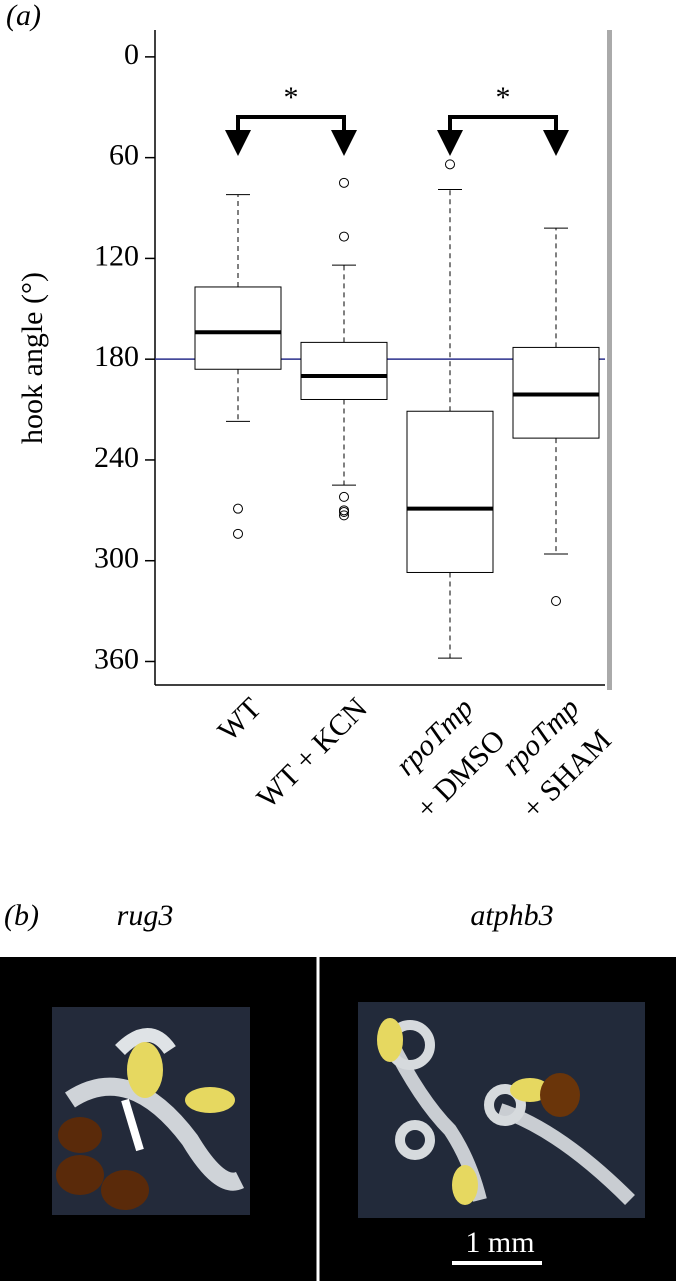 This screenshot has height=1281, width=676. What do you see at coordinates (511, 915) in the screenshot?
I see `photo-label: atphb3` at bounding box center [511, 915].